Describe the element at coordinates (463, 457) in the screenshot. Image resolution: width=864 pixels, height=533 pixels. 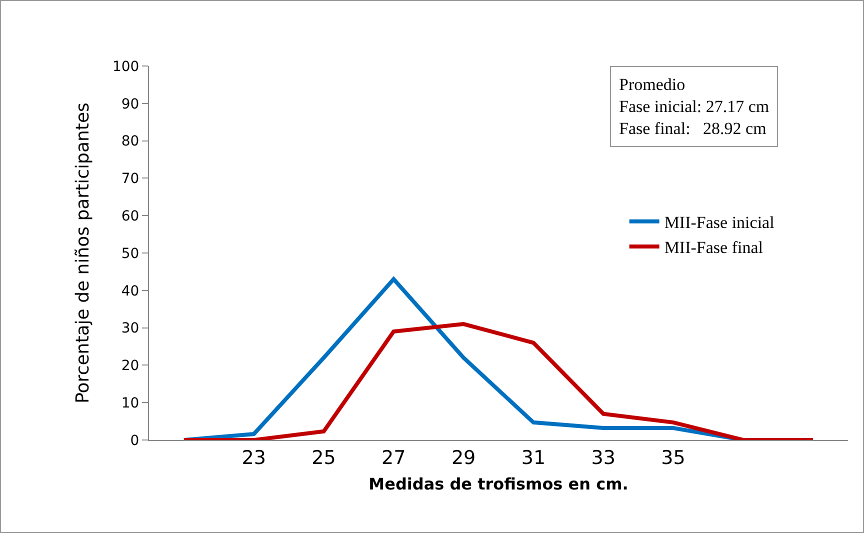
I see `x-tick-label: 29` at that location.